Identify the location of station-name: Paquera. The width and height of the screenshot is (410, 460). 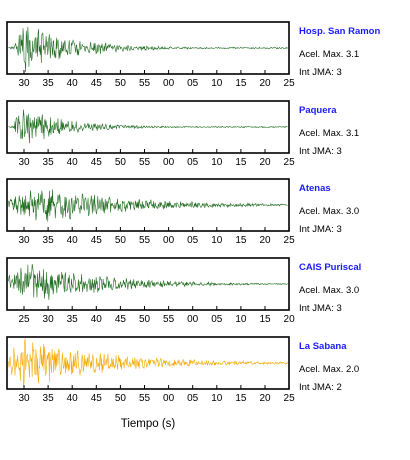
(318, 110).